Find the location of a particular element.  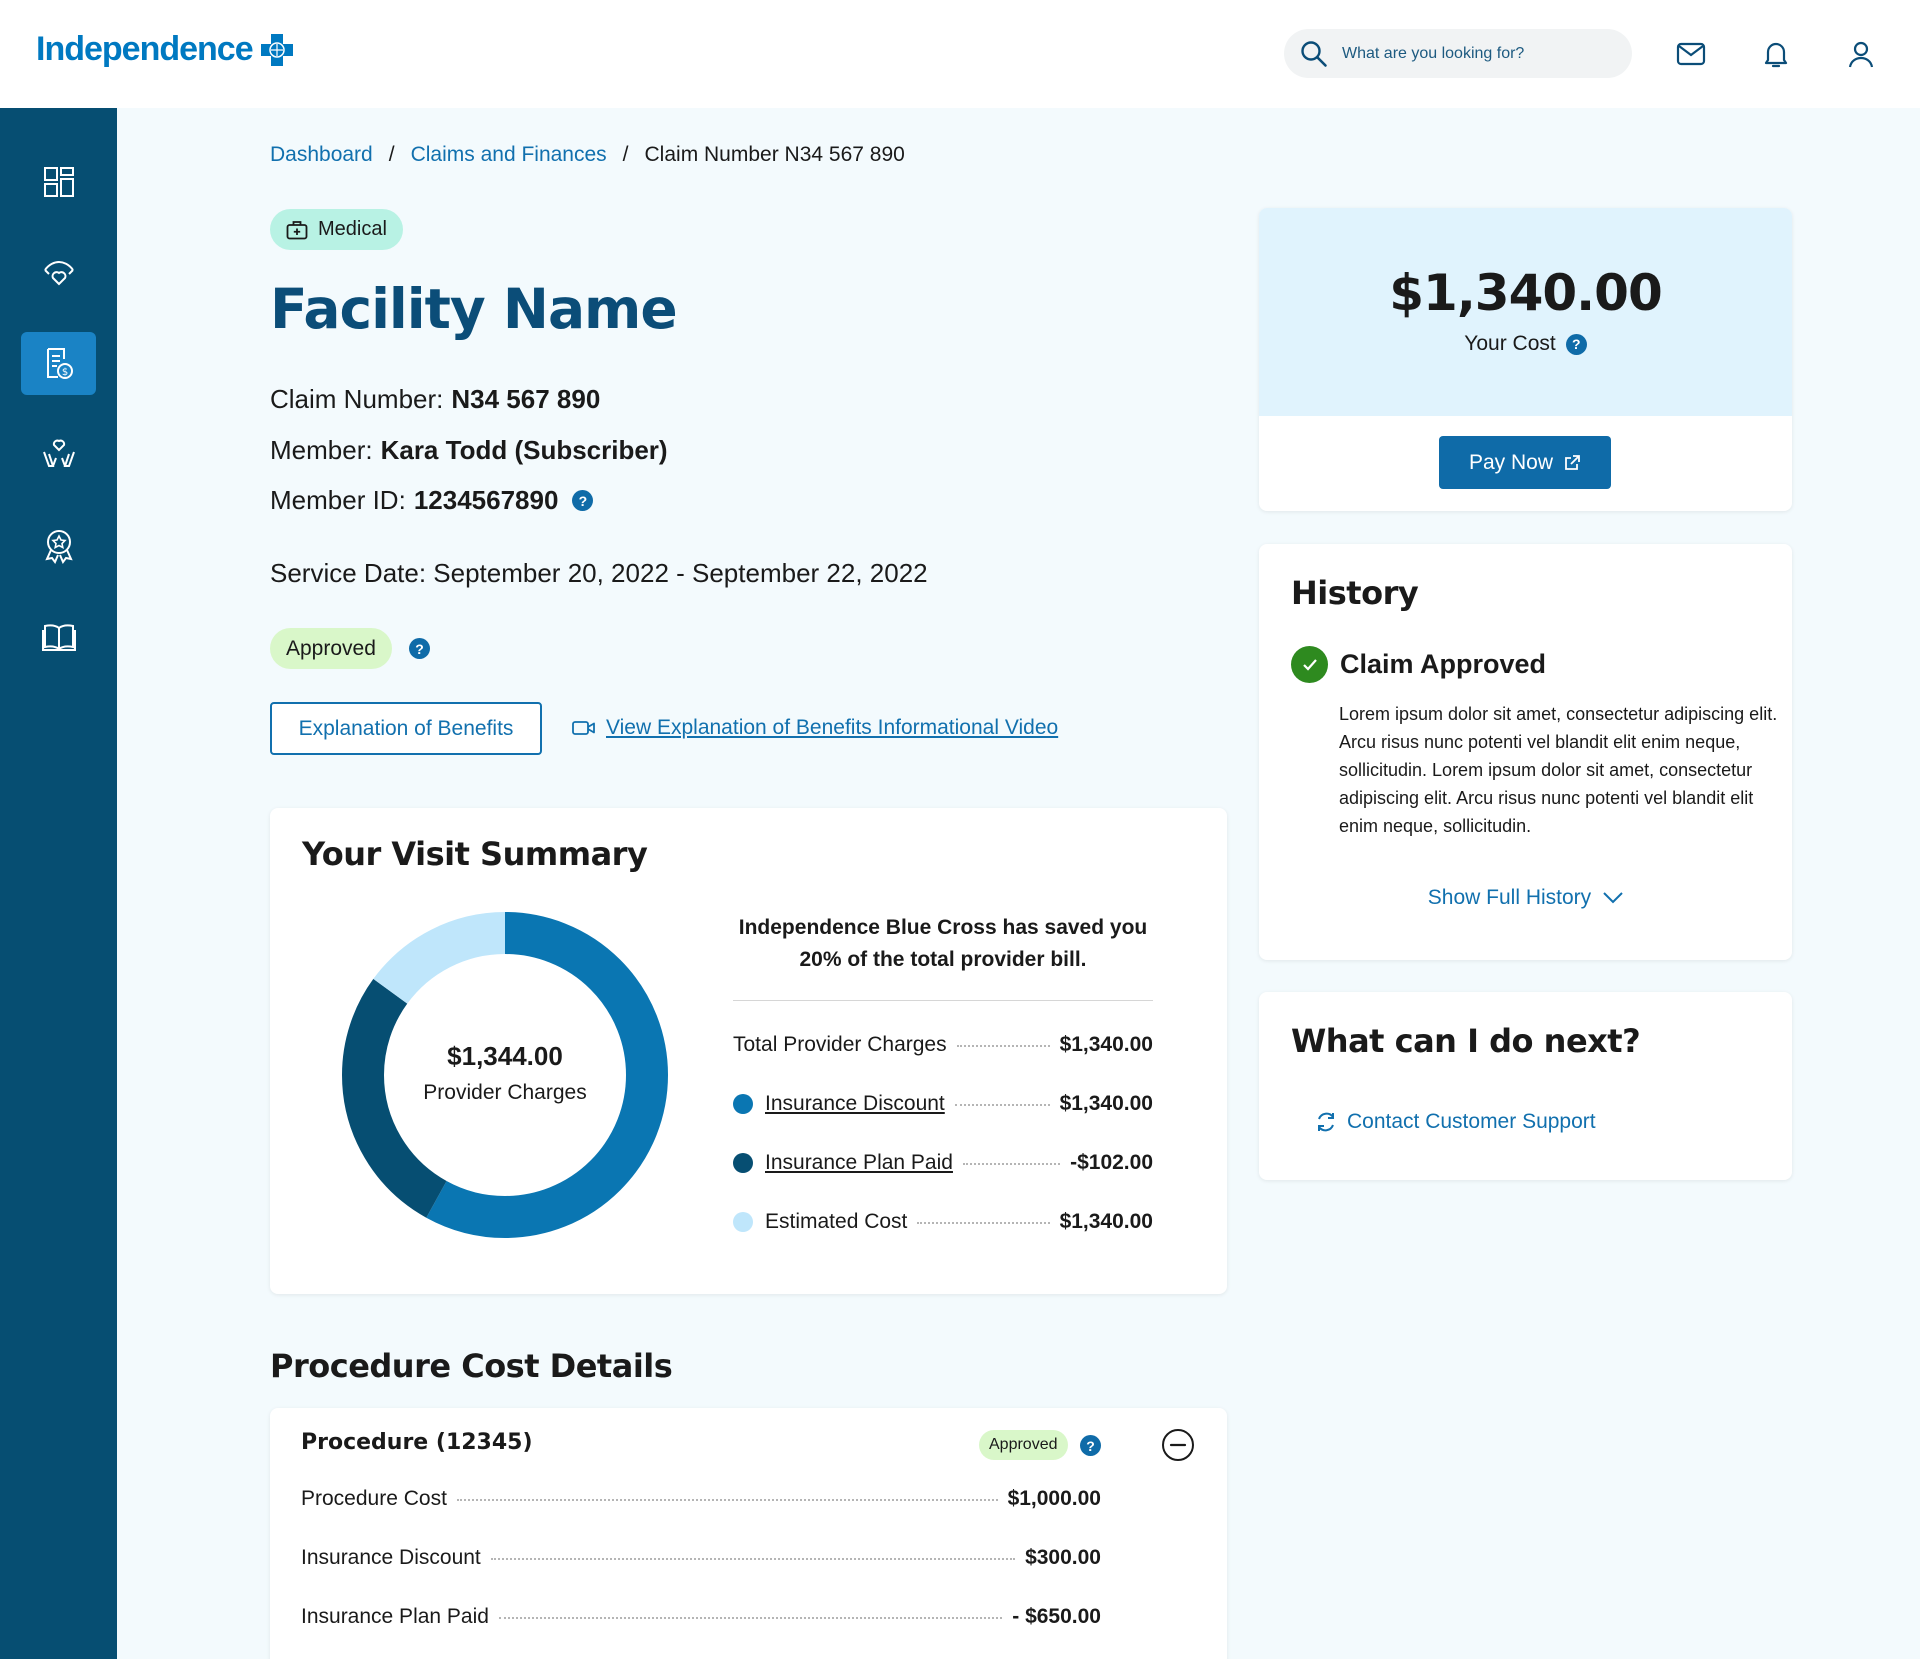

member-value: Kara Todd (Subscriber) is located at coordinates (524, 450).